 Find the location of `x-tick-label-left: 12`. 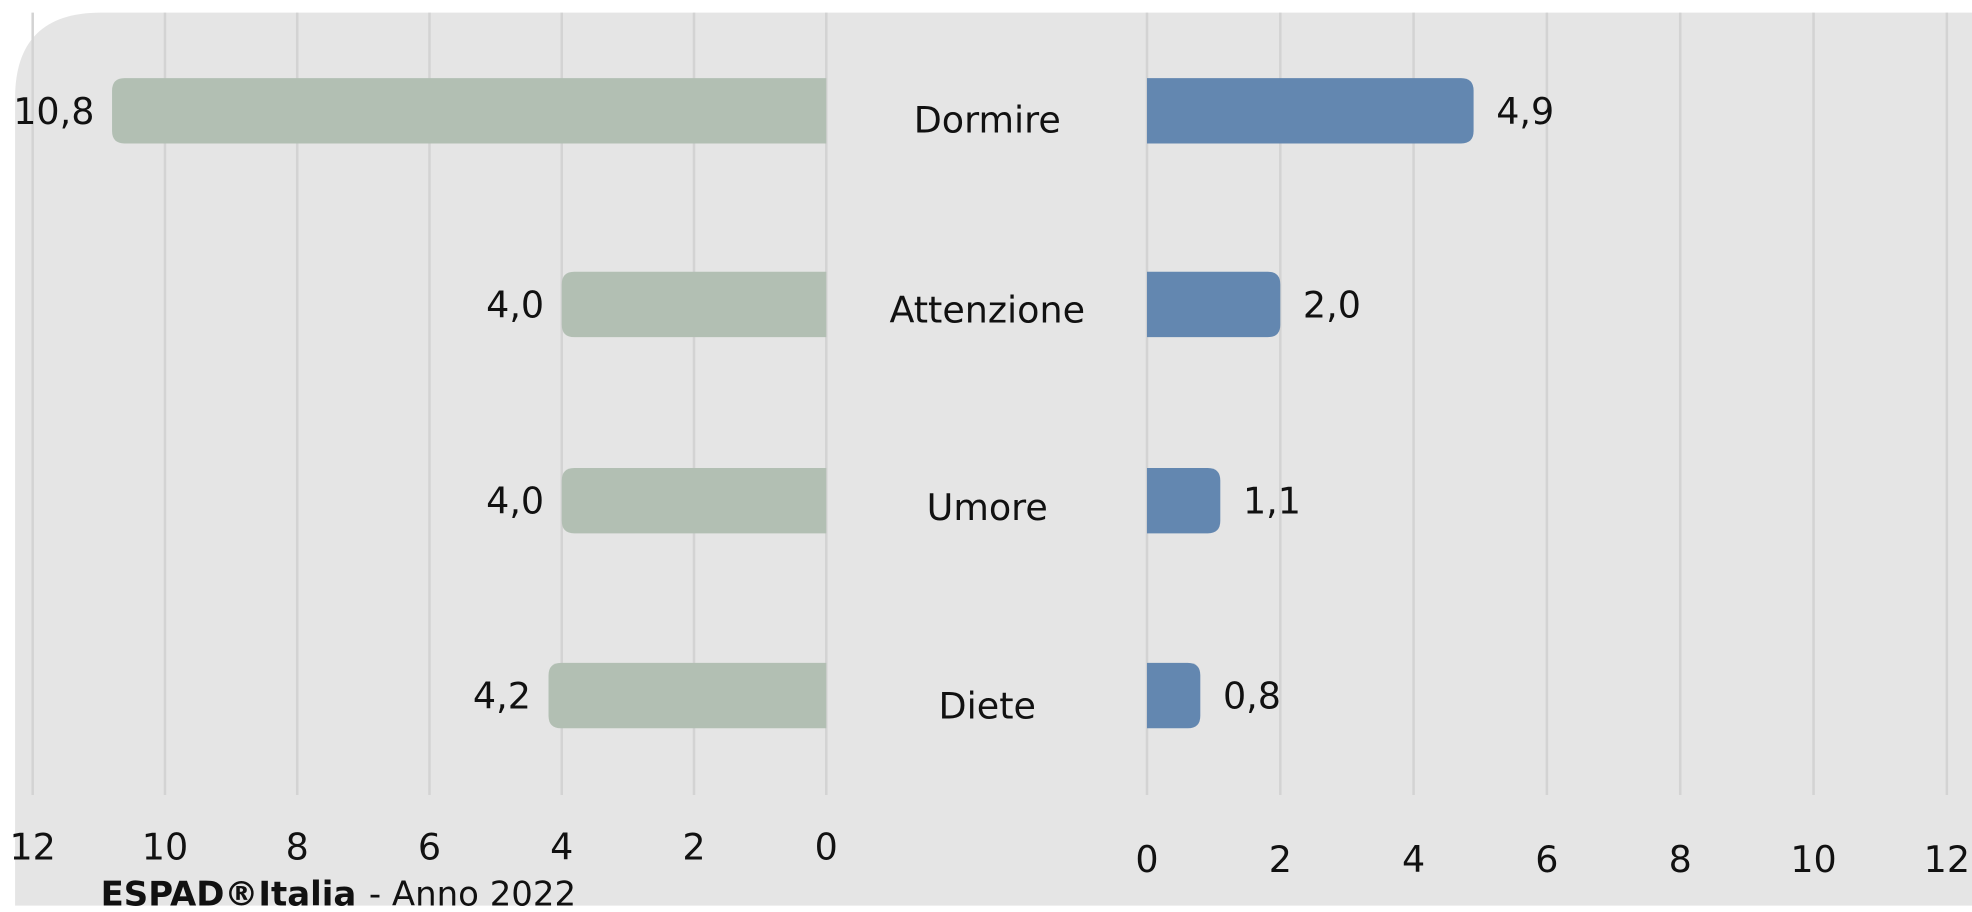

x-tick-label-left: 12 is located at coordinates (32, 847).